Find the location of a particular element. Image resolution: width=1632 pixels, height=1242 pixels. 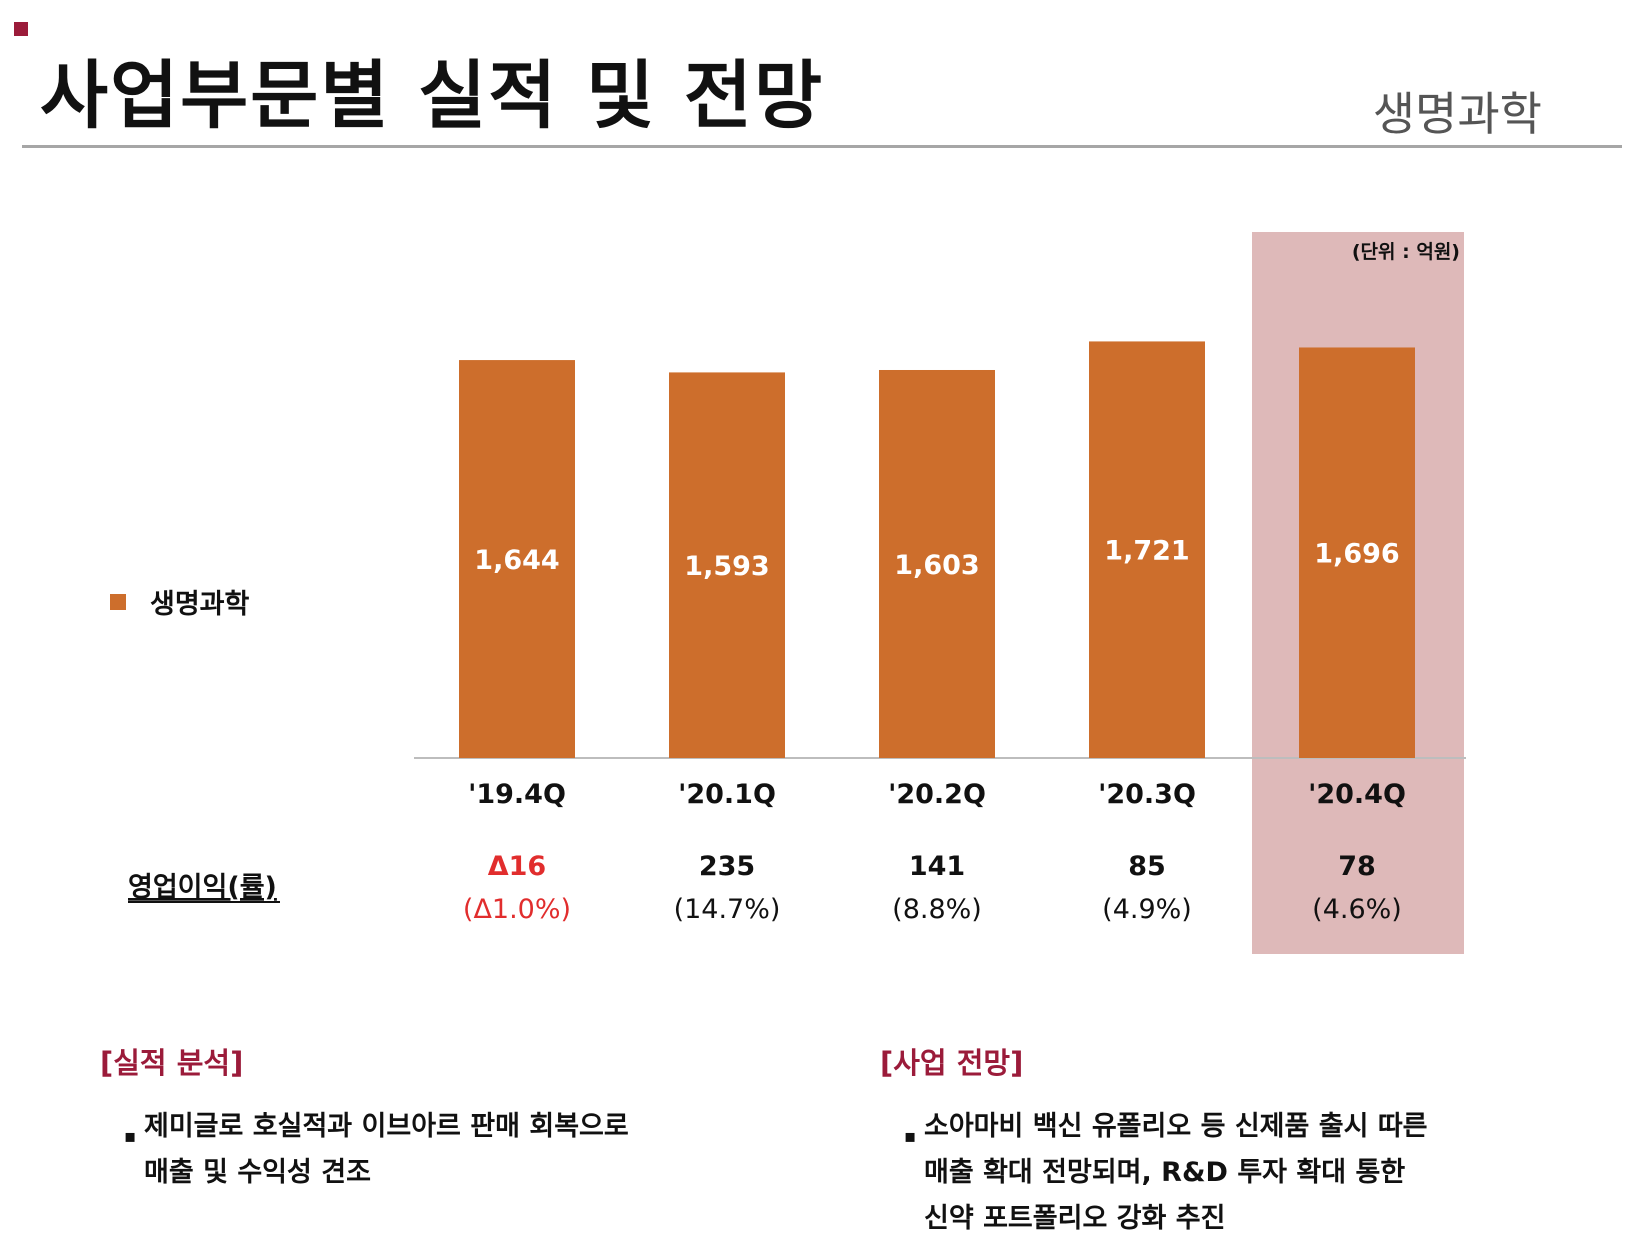

x-tick-label: '19.4Q is located at coordinates (517, 794).